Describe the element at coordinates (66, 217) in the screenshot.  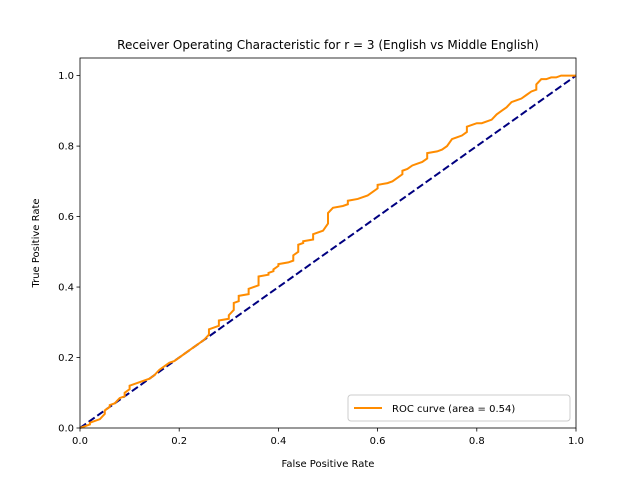
I see `y-tick-label: 0.6` at that location.